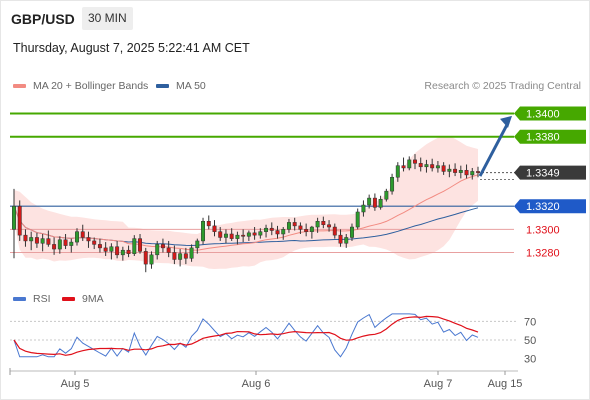 The width and height of the screenshot is (590, 400). Describe the element at coordinates (494, 149) in the screenshot. I see `forecast-arrow-shaft` at that location.